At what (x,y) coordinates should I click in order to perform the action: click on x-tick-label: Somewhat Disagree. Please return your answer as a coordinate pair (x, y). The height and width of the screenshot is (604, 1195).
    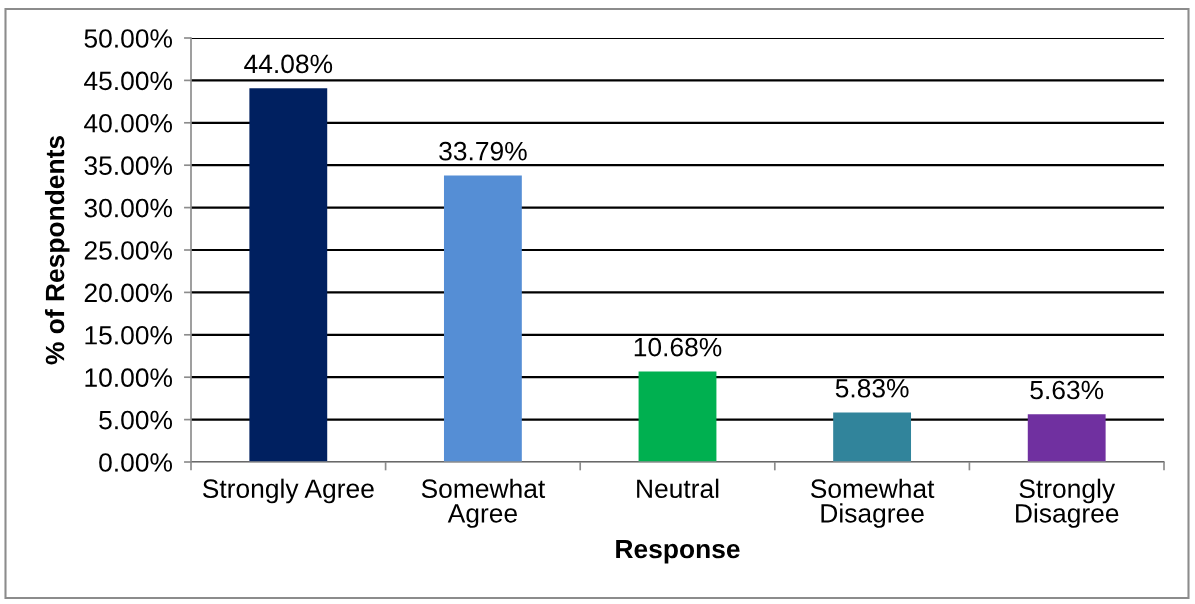
    Looking at the image, I should click on (872, 503).